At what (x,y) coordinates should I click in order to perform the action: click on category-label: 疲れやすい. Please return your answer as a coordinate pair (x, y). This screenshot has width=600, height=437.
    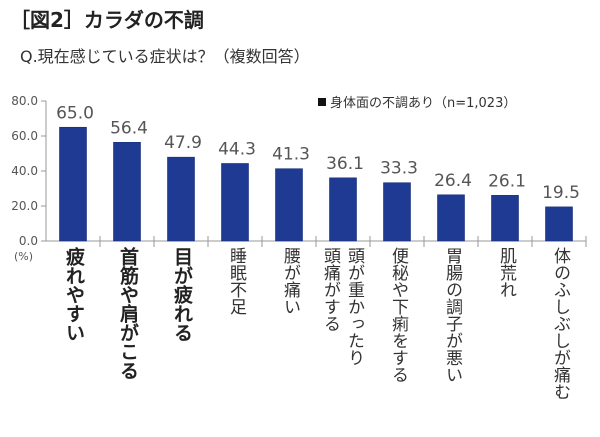
    Looking at the image, I should click on (74, 294).